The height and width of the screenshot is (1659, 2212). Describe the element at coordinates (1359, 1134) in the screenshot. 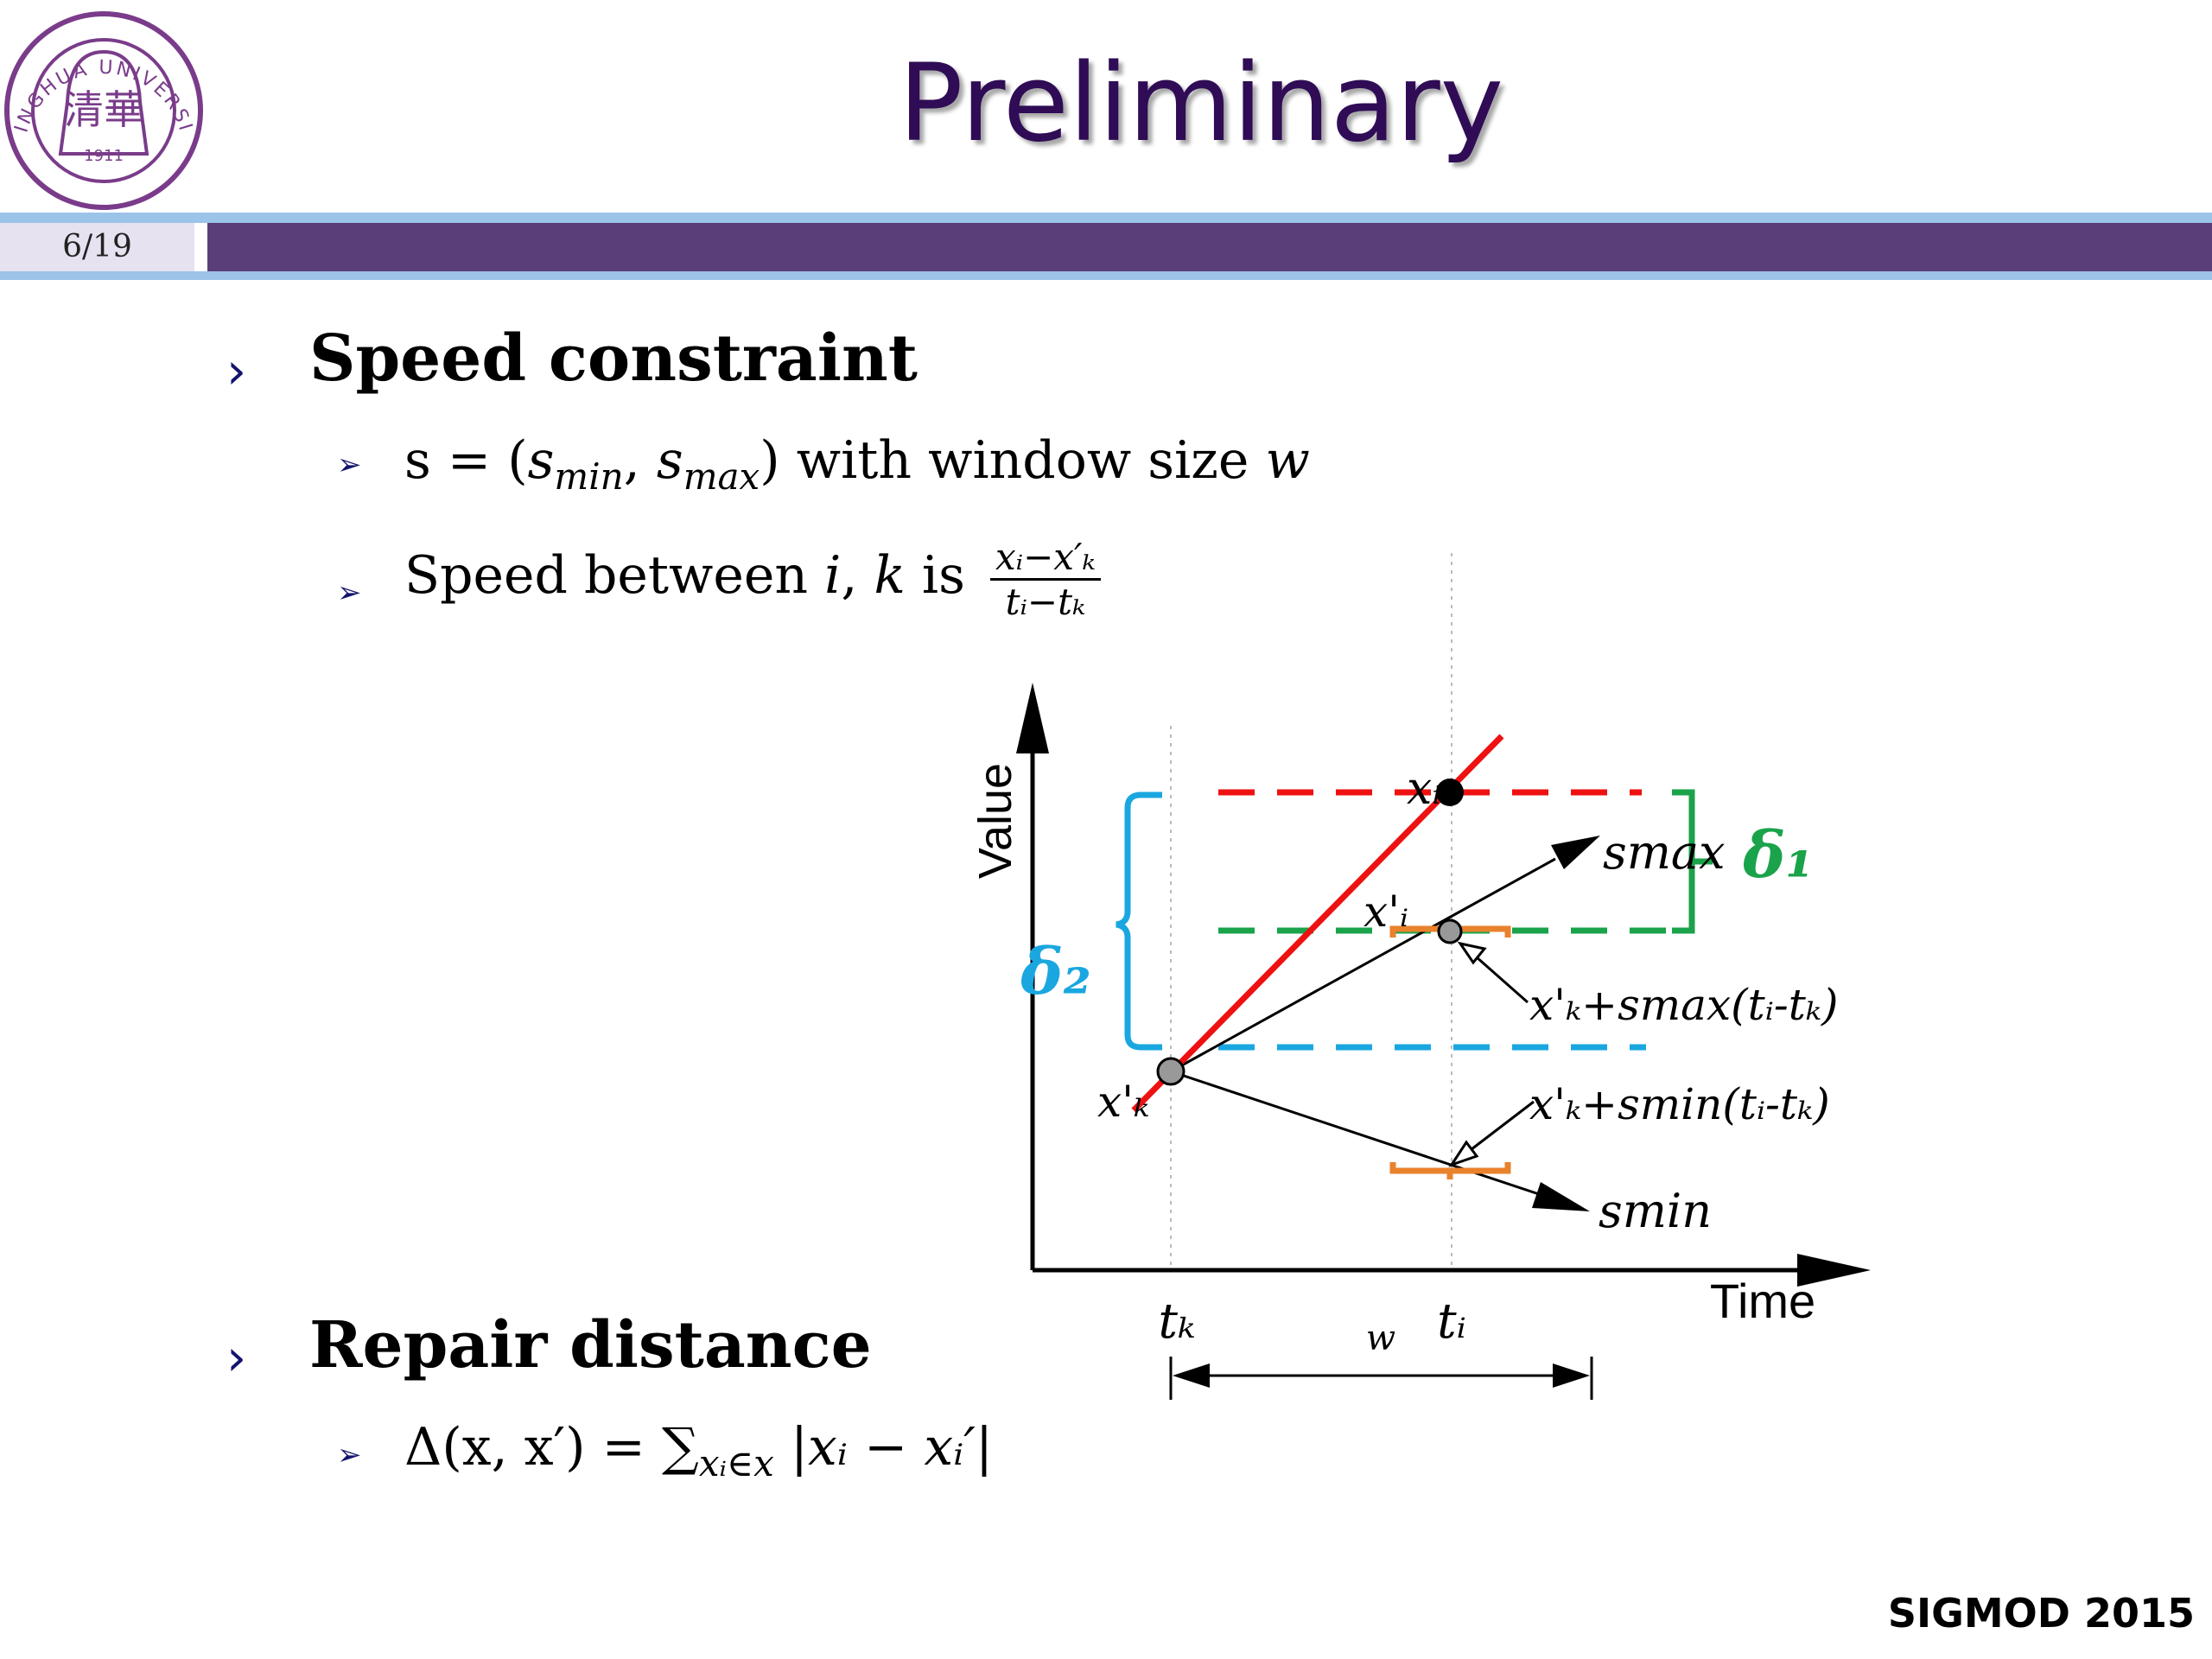

I see `smin-line` at that location.